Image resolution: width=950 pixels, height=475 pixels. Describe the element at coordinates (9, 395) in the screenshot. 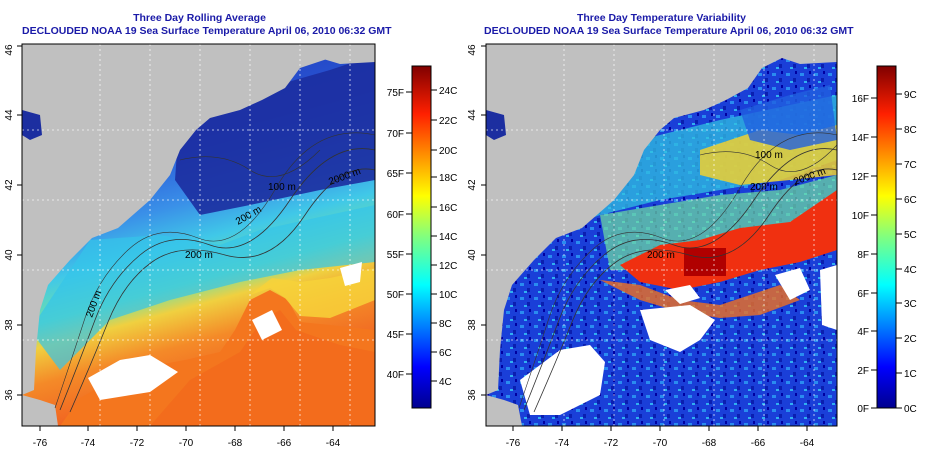

I see `left-lat-tick: 36` at that location.